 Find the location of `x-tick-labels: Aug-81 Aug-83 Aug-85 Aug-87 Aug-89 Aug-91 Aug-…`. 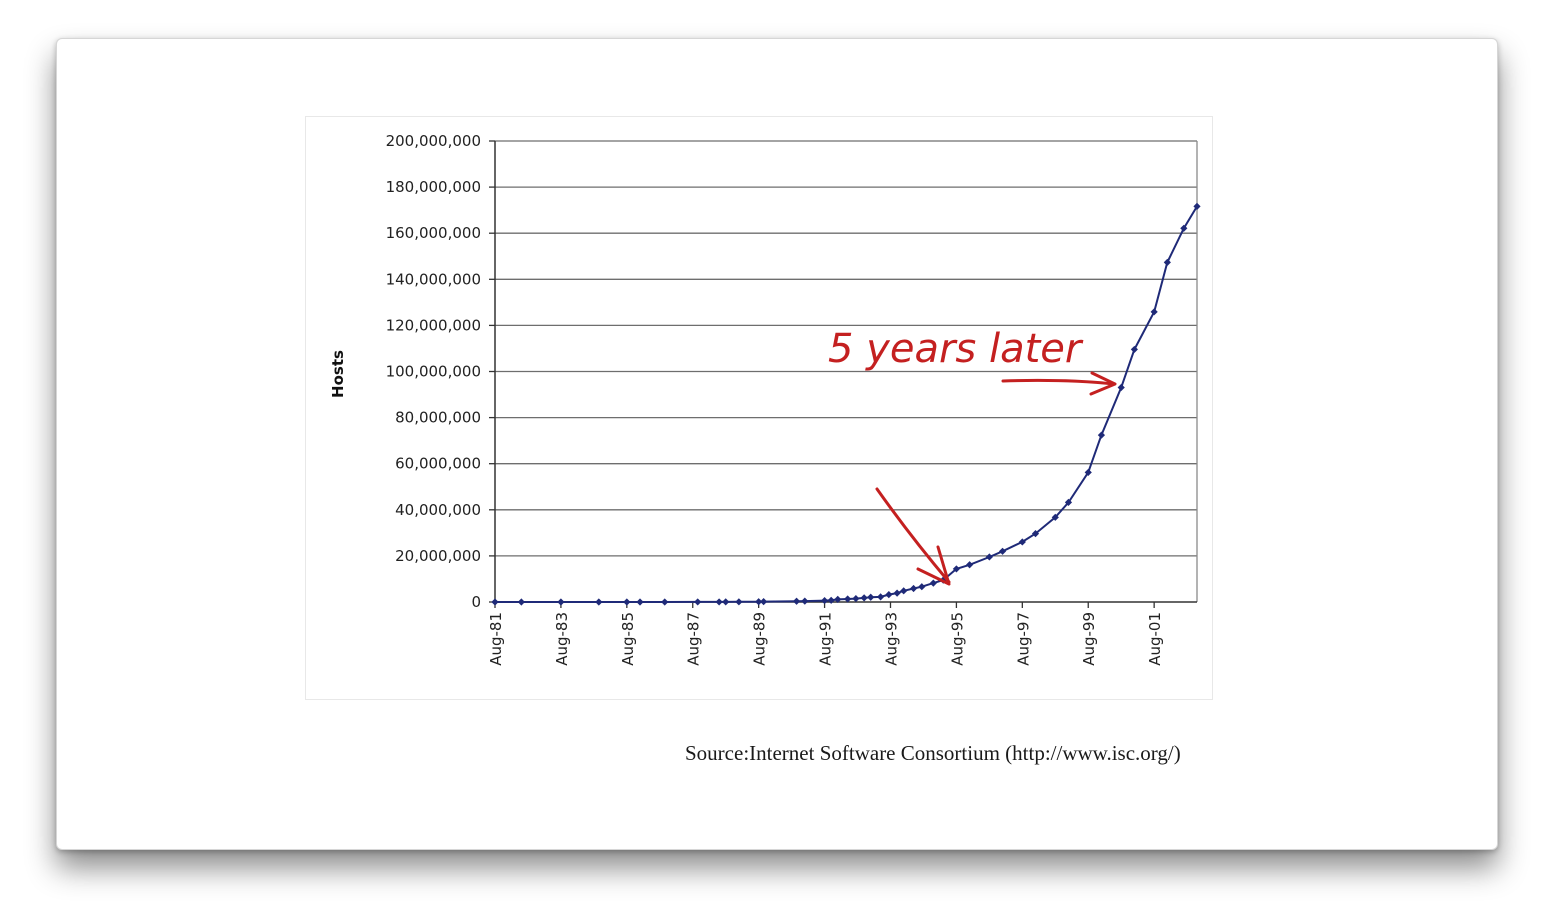

x-tick-labels: Aug-81 Aug-83 Aug-85 Aug-87 Aug-89 Aug-91 Aug-… is located at coordinates (825, 639).